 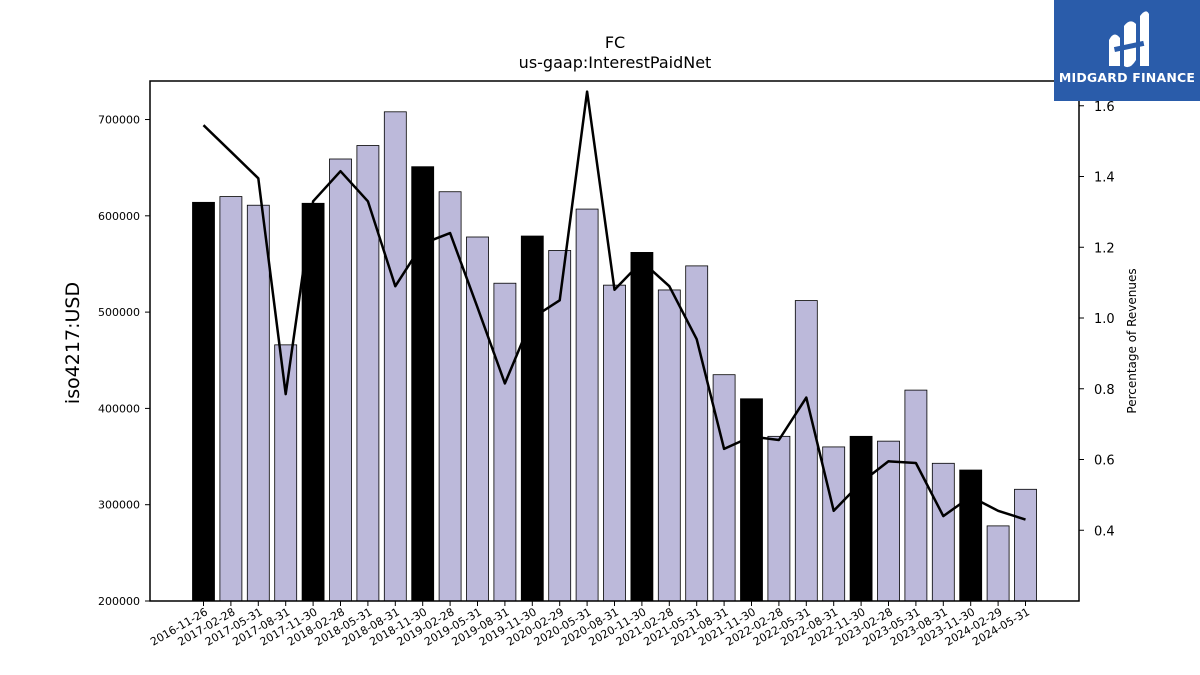 I want to click on logo-mark-icon, so click(x=1129, y=39).